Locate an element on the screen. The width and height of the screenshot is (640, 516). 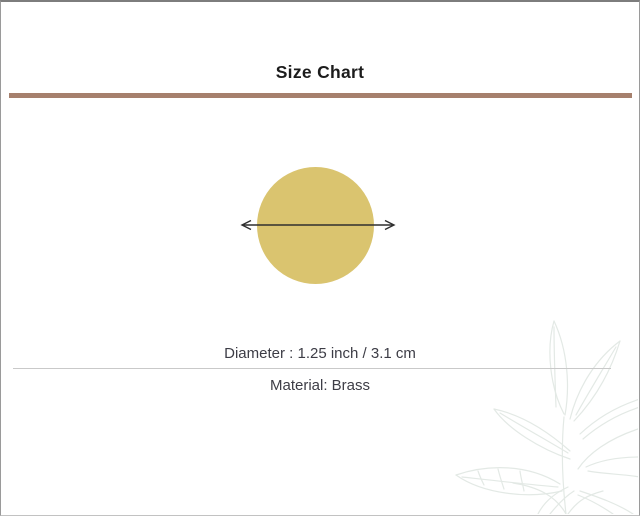
diameter-arrow-icon is located at coordinates (318, 225).